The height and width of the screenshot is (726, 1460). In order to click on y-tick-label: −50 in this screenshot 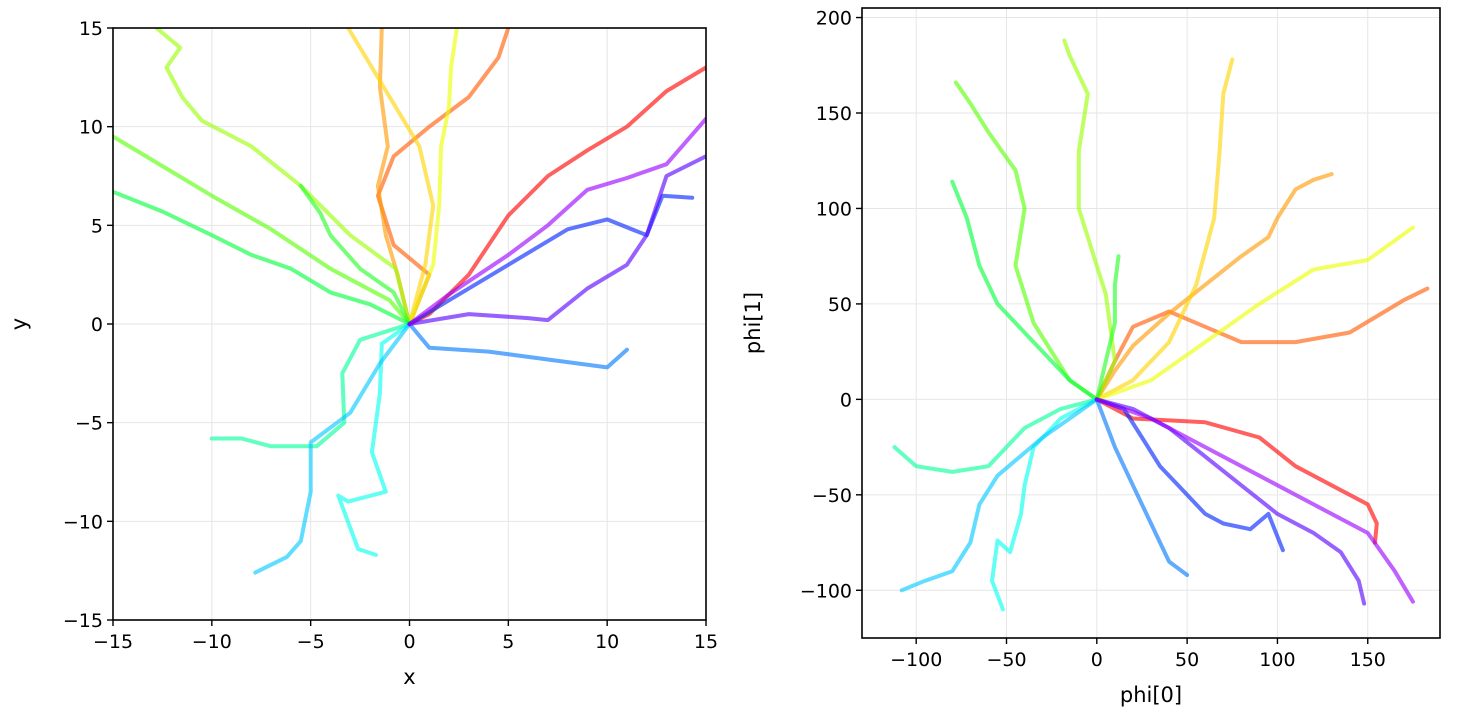, I will do `click(832, 496)`.